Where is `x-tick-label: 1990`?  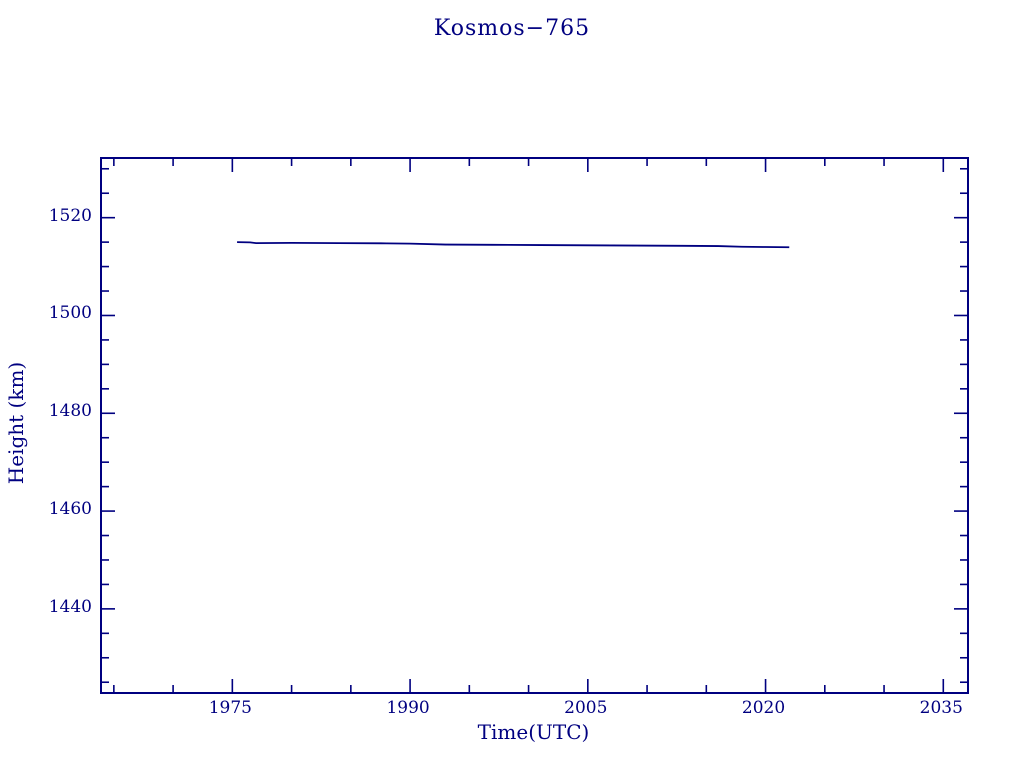 x-tick-label: 1990 is located at coordinates (408, 708).